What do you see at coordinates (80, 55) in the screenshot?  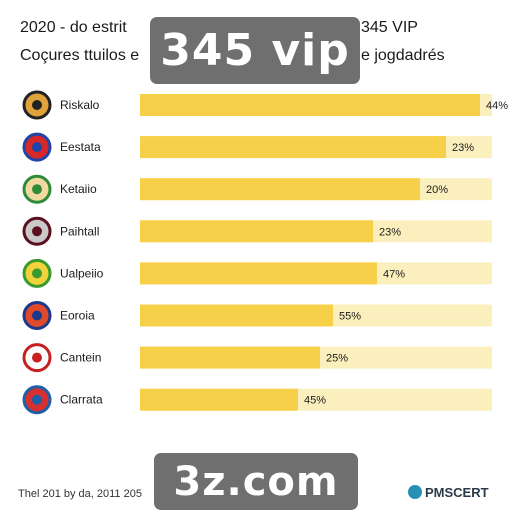 I see `chart-subtitle-left: Coçures ttuilos e` at bounding box center [80, 55].